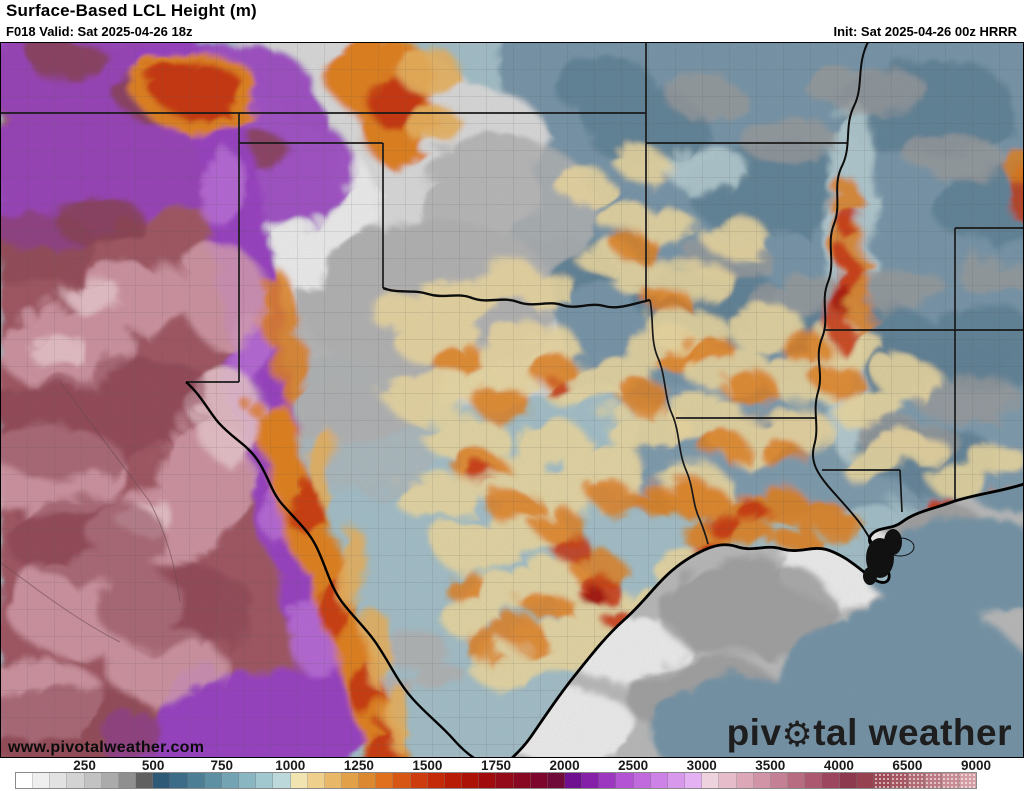  What do you see at coordinates (496, 765) in the screenshot?
I see `colorbar-tick-label: 1750` at bounding box center [496, 765].